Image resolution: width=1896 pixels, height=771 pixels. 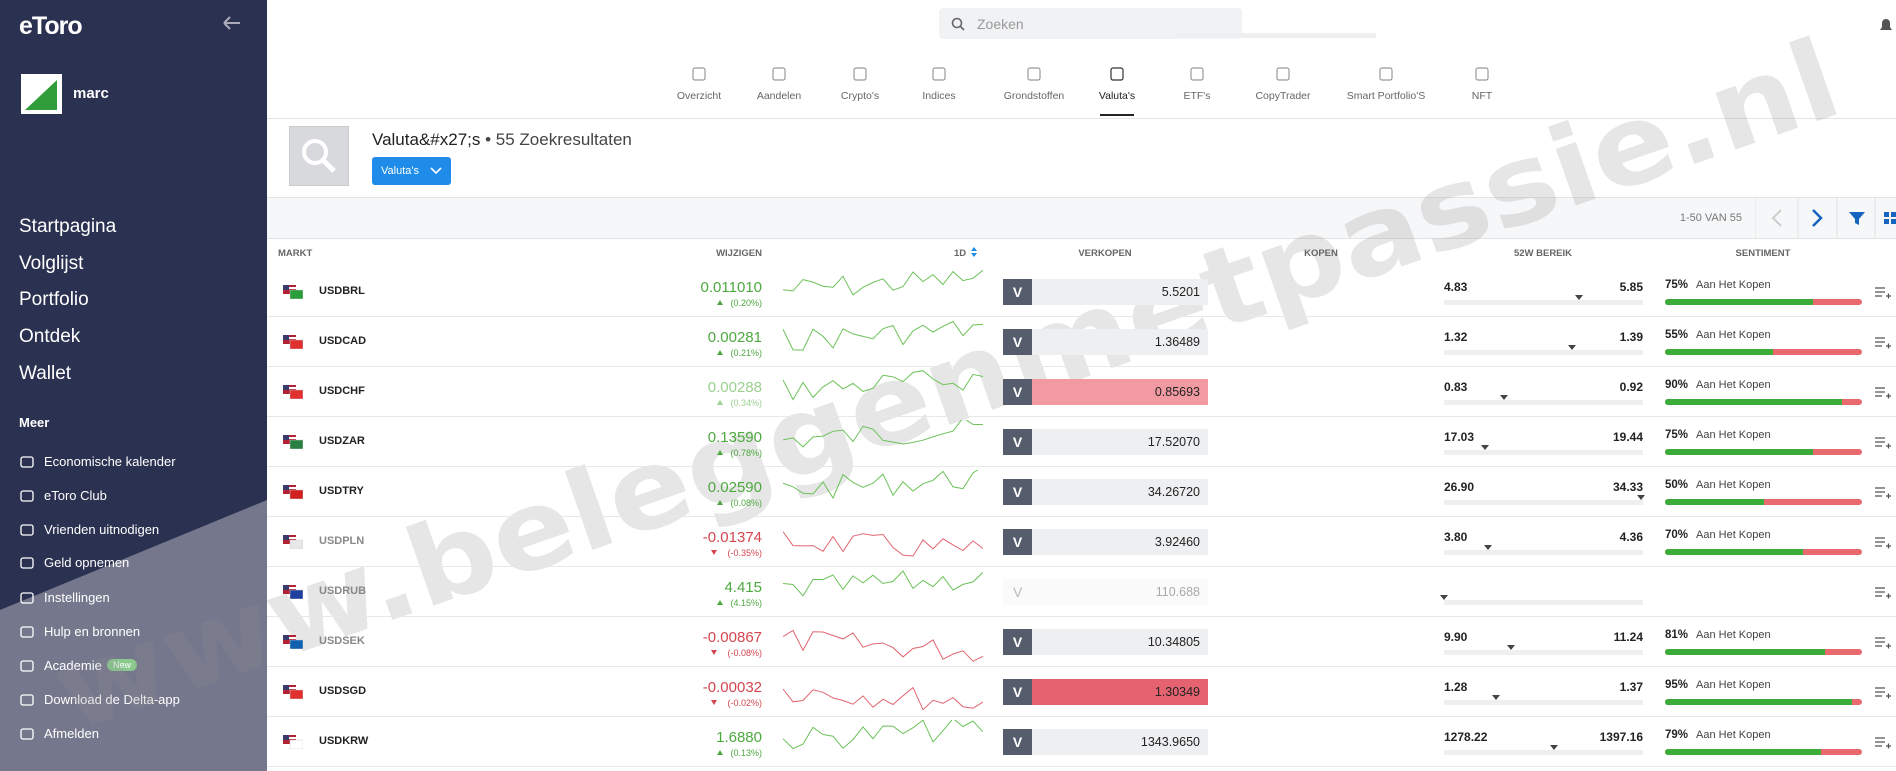 I want to click on market-name: USDRUB, so click(x=343, y=591).